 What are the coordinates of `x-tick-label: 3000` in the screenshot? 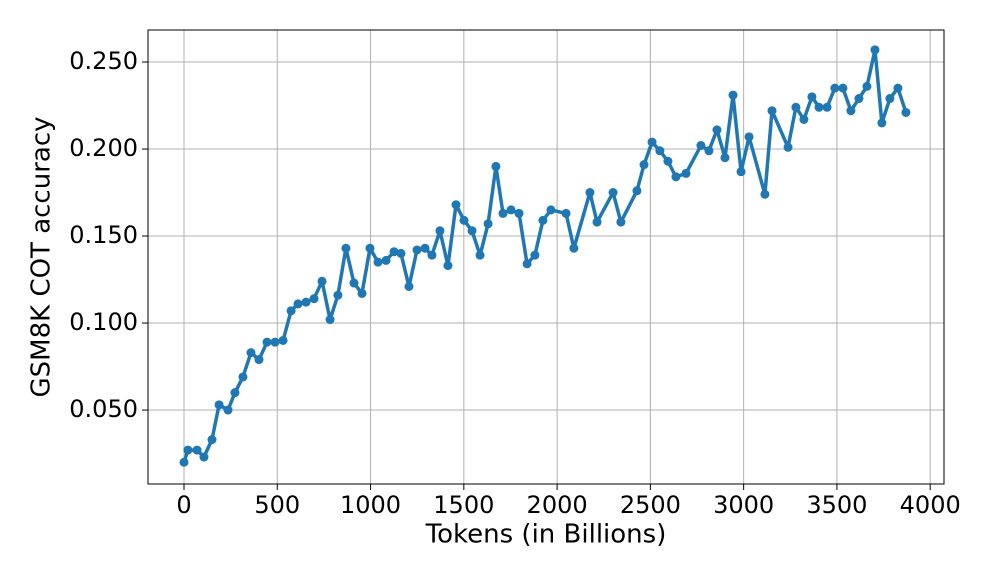 It's located at (743, 505).